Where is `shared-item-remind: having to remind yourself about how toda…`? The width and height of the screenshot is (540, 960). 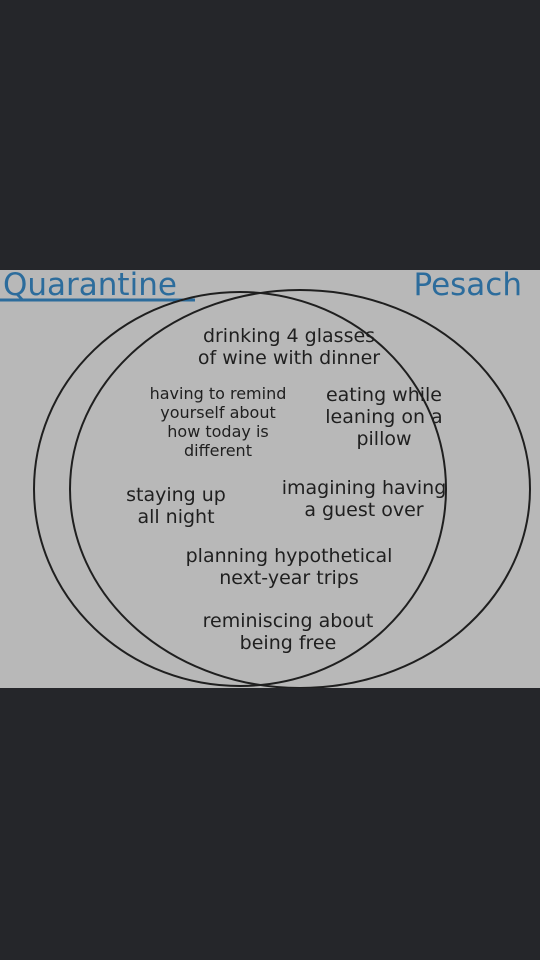
shared-item-remind: having to remind yourself about how toda… is located at coordinates (218, 422).